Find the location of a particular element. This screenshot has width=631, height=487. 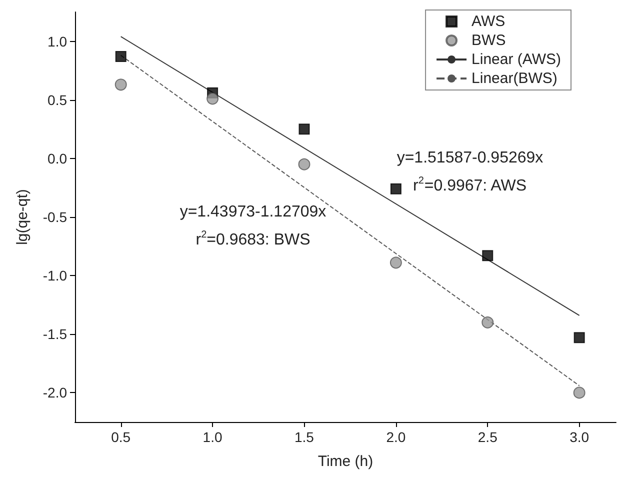

legend-label: BWS is located at coordinates (489, 40).